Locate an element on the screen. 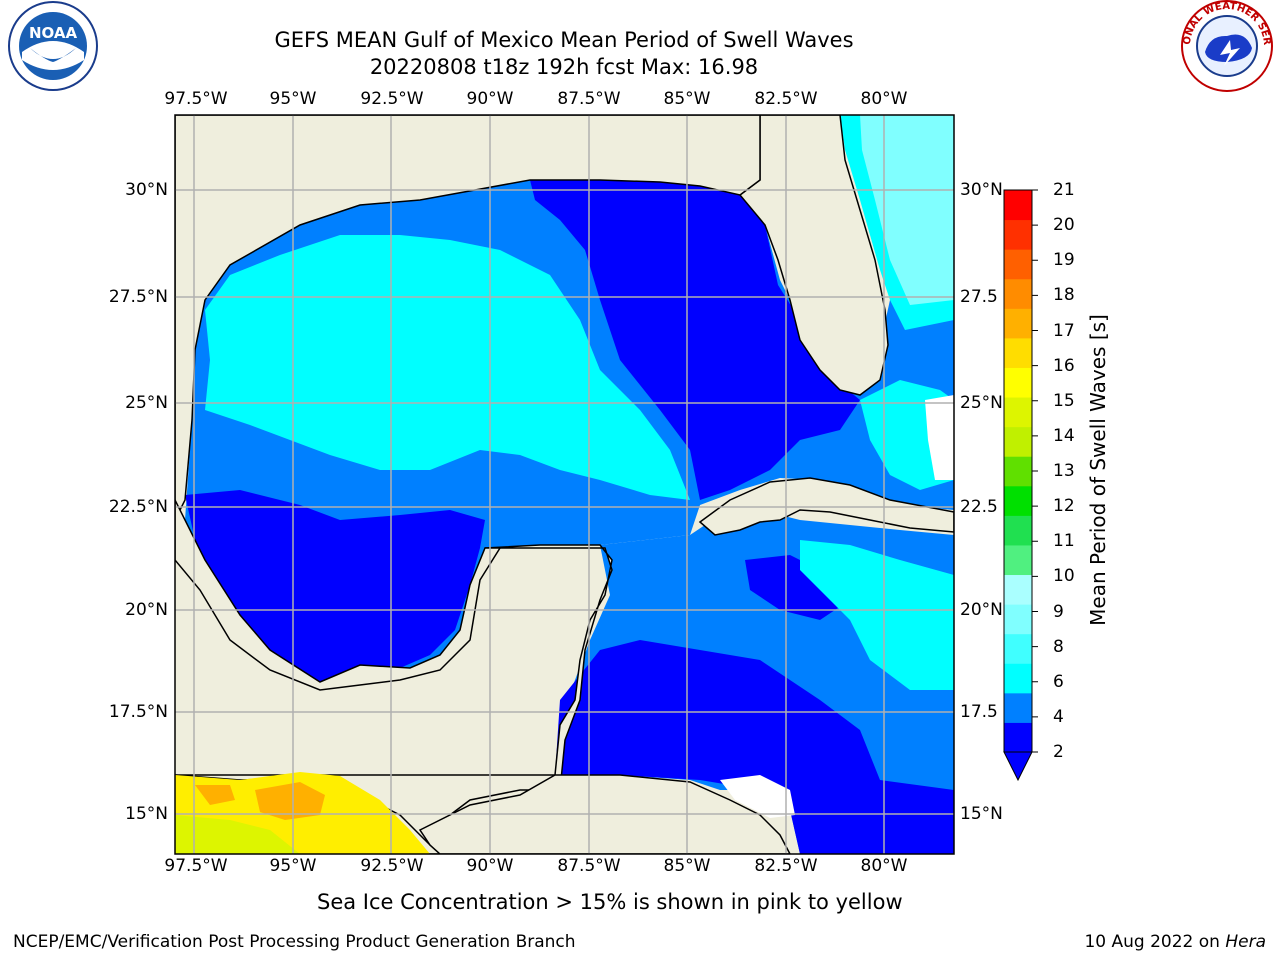  colorbar-tick-label: 2 is located at coordinates (1058, 752).